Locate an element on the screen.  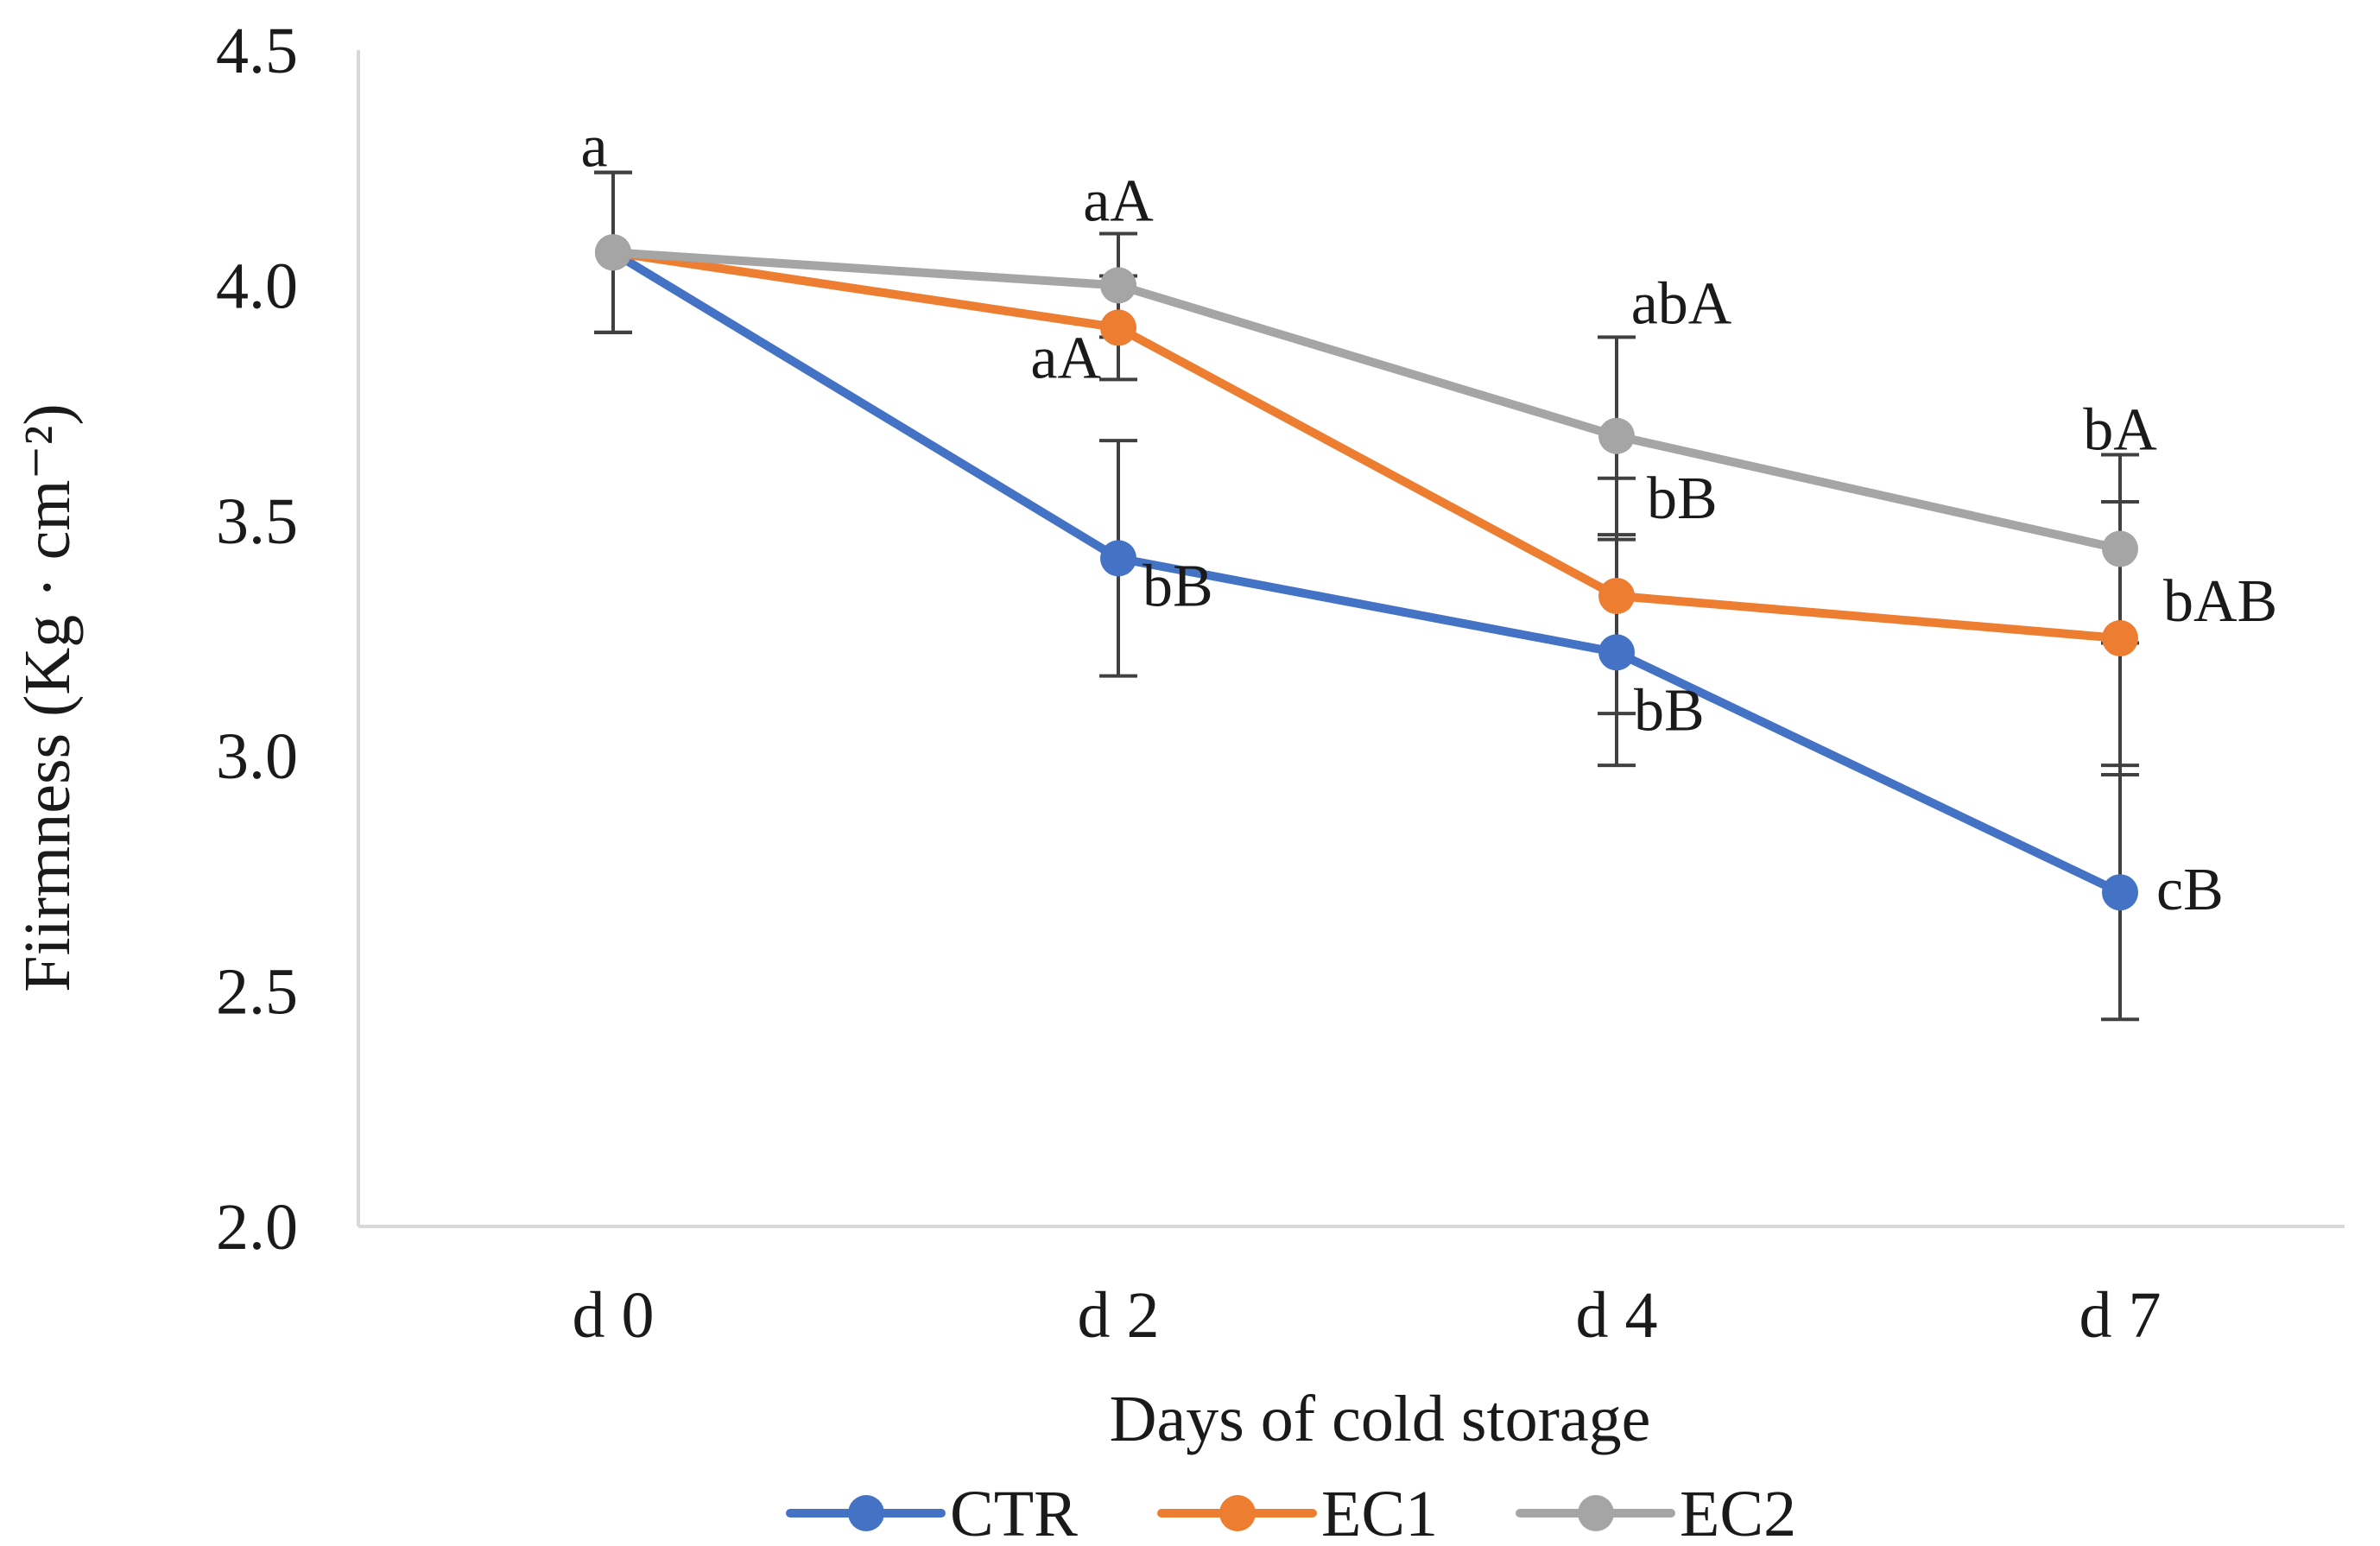
y-tick-label: 3.5 is located at coordinates (257, 522).